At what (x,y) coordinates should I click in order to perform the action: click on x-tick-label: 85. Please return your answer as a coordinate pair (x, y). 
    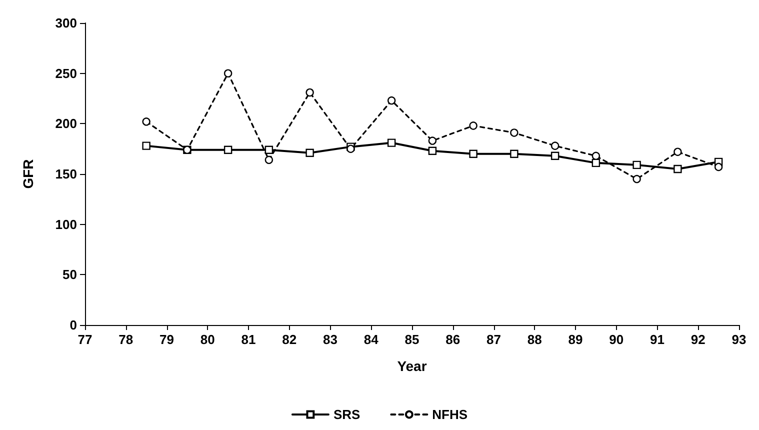
    Looking at the image, I should click on (412, 339).